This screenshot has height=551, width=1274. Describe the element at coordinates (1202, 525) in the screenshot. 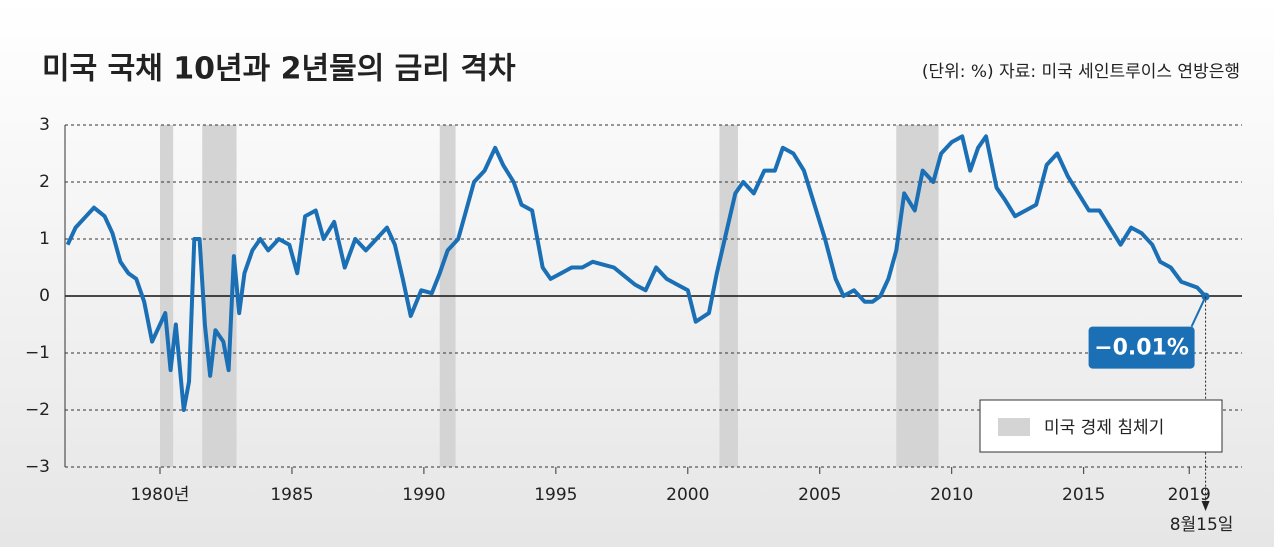

I see `date-label: 8월15일` at that location.